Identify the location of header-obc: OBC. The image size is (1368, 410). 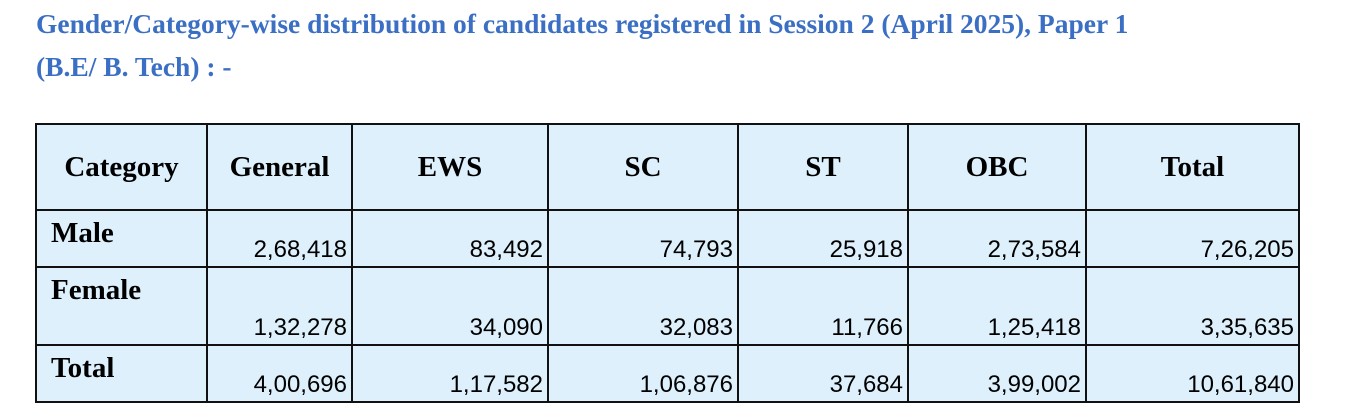
(997, 167).